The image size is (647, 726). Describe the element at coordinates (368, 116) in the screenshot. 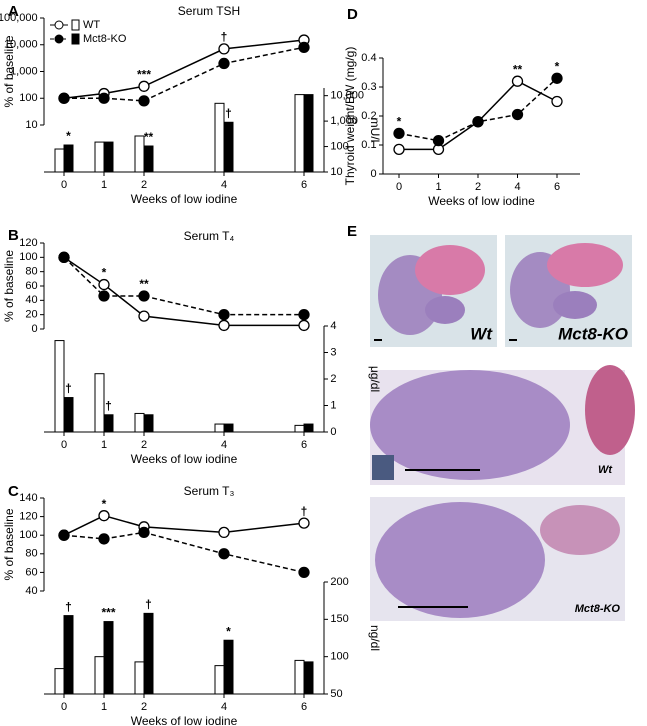

I see `y-tick-label: 0.2` at that location.